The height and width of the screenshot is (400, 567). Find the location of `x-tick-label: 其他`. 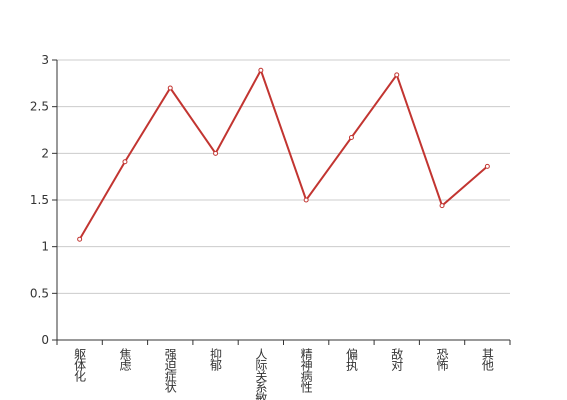

x-tick-label: 其他 is located at coordinates (487, 359).